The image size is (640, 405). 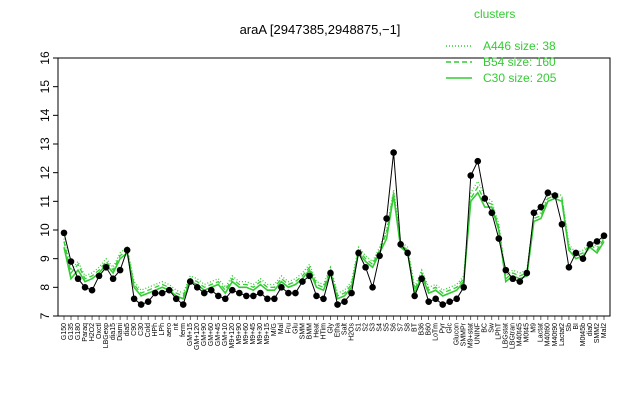 I want to click on y-tick-label: 14, so click(x=45, y=115).